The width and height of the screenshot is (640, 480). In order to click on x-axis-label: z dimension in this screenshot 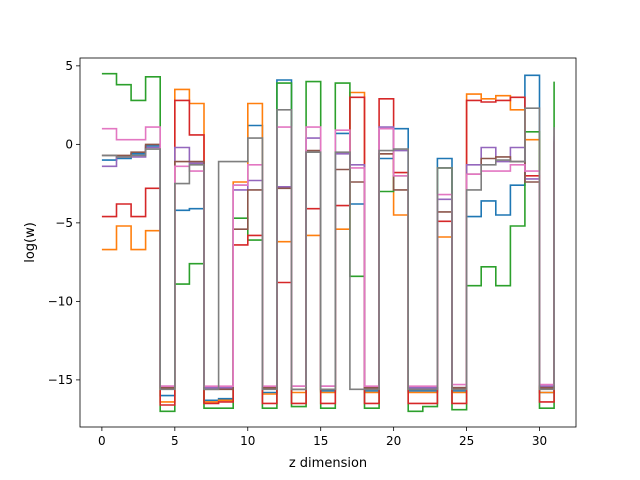, I will do `click(328, 463)`.